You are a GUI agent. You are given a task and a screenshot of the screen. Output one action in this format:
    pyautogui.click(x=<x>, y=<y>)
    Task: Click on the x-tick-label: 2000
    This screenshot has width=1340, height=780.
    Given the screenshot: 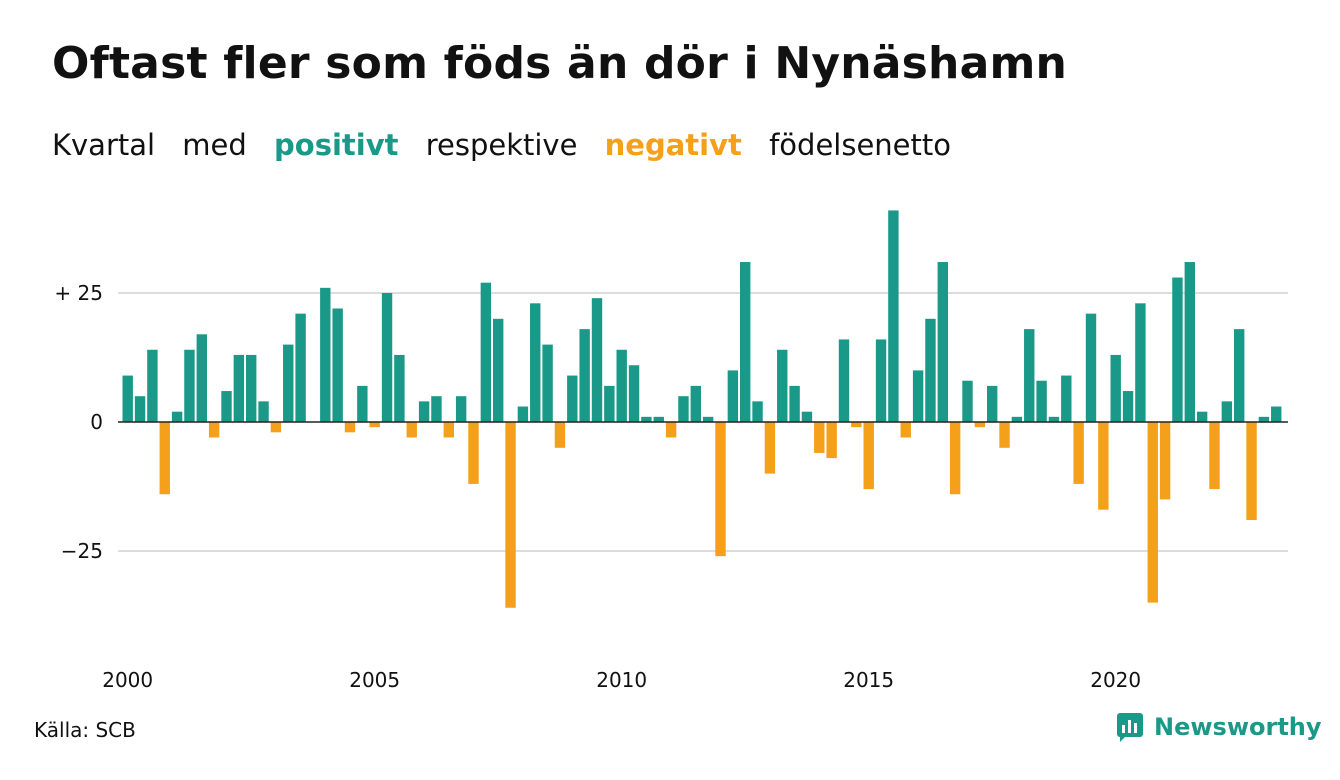 What is the action you would take?
    pyautogui.click(x=127, y=680)
    